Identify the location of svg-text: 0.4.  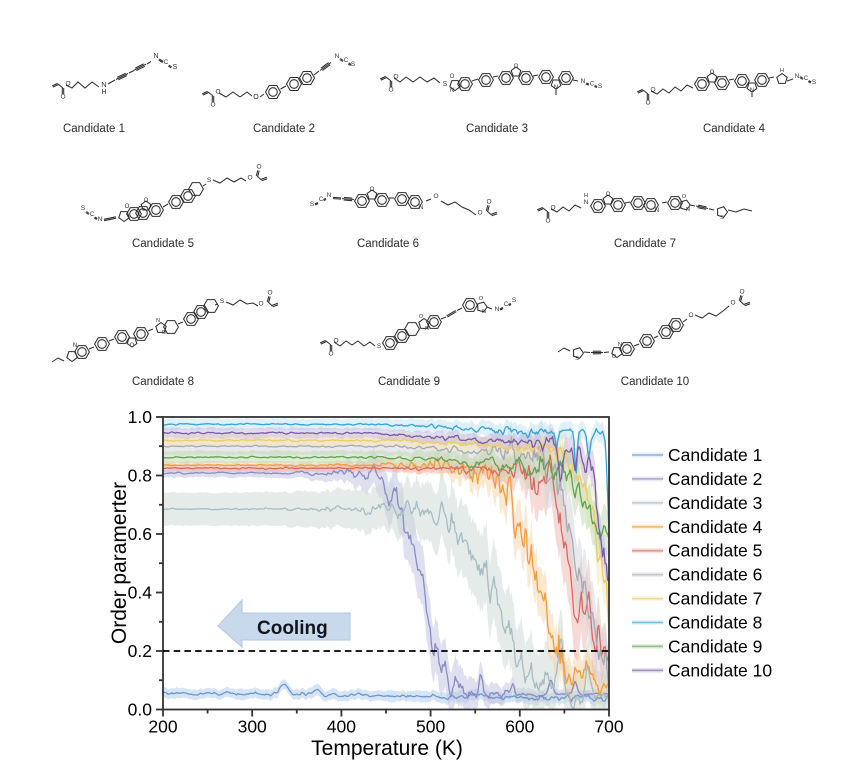
(140, 593).